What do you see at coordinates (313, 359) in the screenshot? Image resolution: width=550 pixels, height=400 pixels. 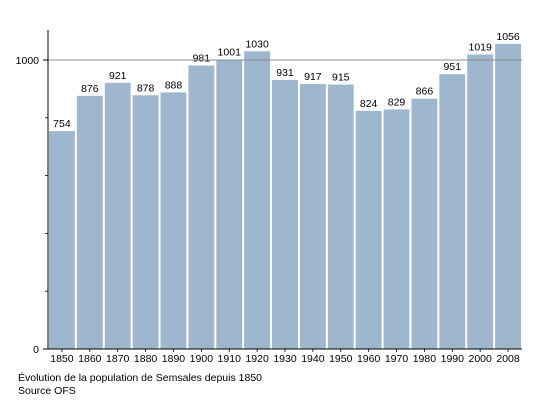 I see `x-tick-label-1940: 1940` at bounding box center [313, 359].